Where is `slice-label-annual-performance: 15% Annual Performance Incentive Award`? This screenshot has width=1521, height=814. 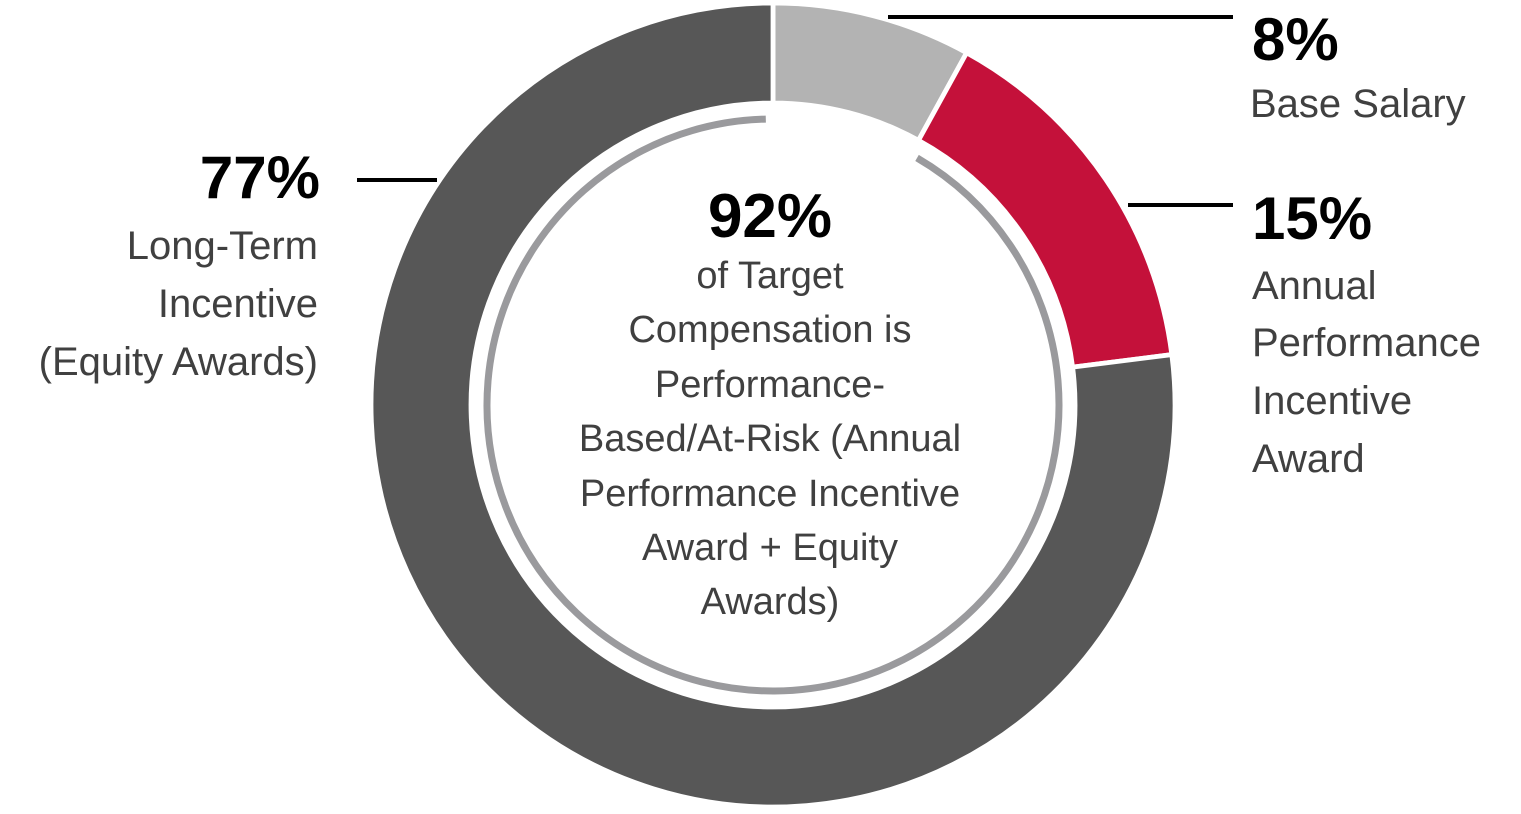
slice-label-annual-performance: 15% Annual Performance Incentive Award is located at coordinates (1366, 333).